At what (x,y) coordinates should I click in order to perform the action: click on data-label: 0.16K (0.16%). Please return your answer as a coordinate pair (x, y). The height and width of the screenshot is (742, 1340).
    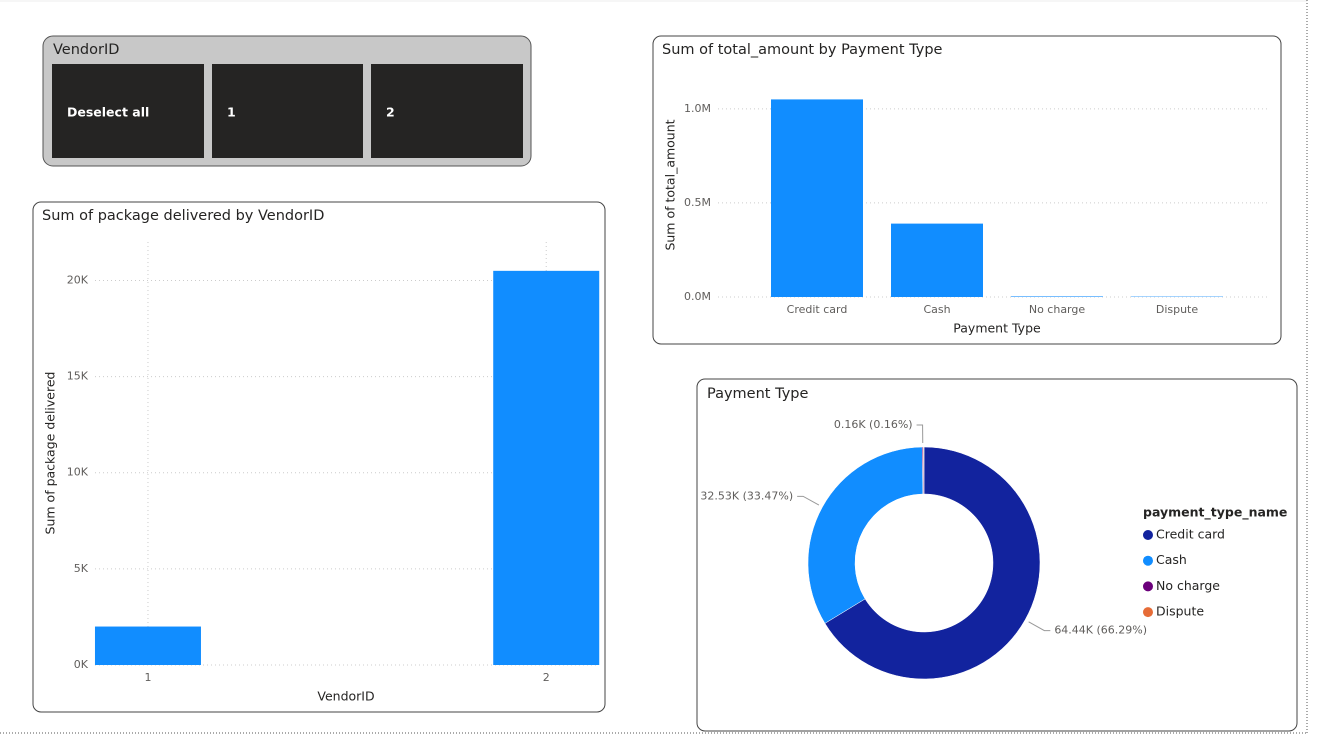
    Looking at the image, I should click on (873, 424).